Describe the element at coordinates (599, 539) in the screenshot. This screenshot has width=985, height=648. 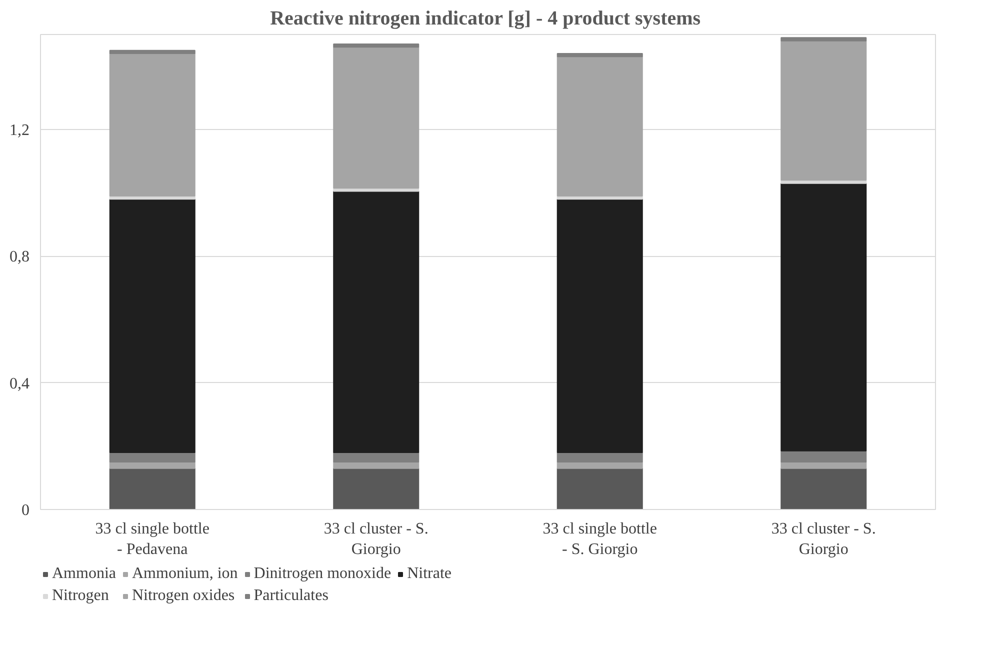
I see `x-tick-label: 33 cl single bottle - S. Giorgio` at that location.